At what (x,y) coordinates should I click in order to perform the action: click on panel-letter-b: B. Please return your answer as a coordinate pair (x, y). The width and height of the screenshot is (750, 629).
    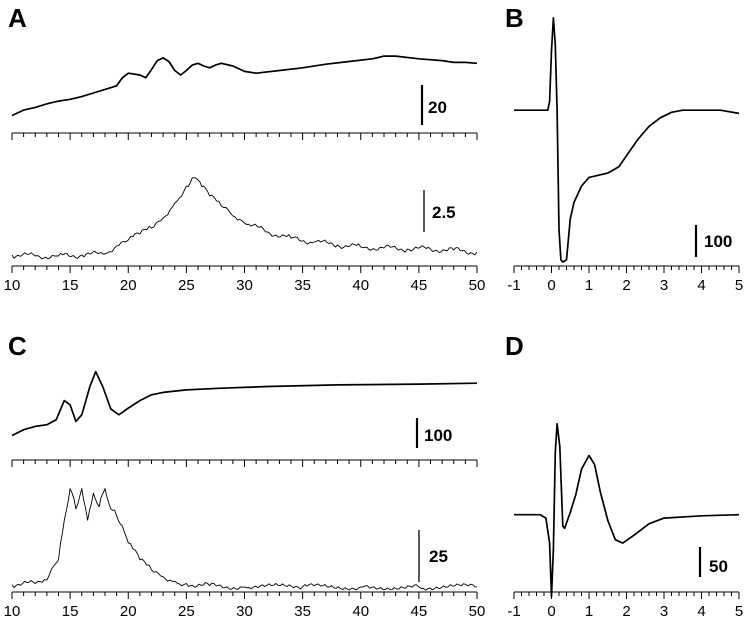
    Looking at the image, I should click on (514, 18).